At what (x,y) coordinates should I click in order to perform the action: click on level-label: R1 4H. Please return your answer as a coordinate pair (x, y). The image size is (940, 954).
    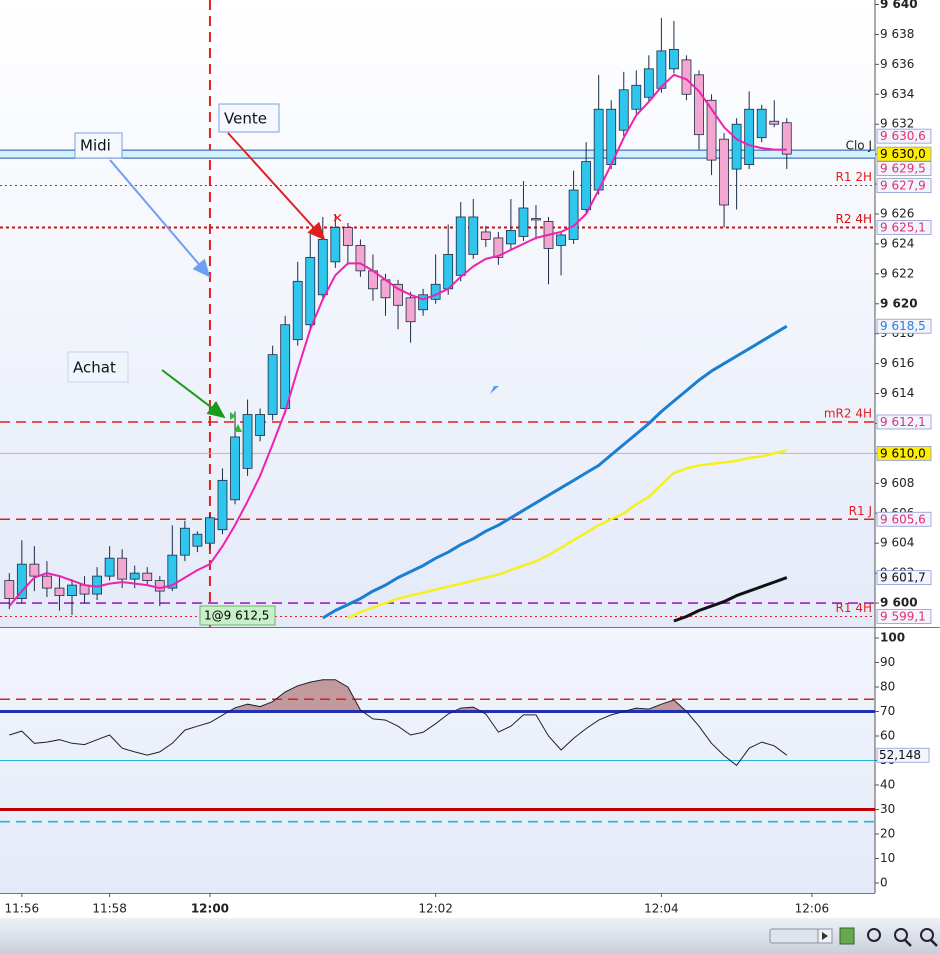
    Looking at the image, I should click on (854, 608).